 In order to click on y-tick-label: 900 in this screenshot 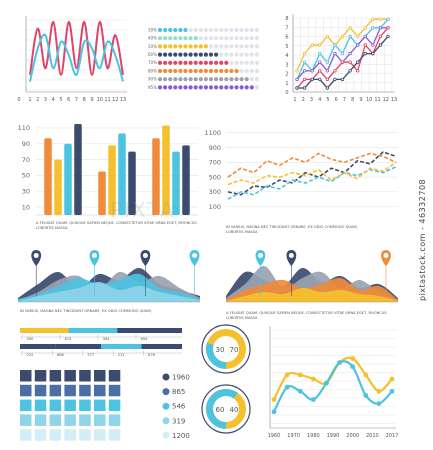, I will do `click(215, 148)`.